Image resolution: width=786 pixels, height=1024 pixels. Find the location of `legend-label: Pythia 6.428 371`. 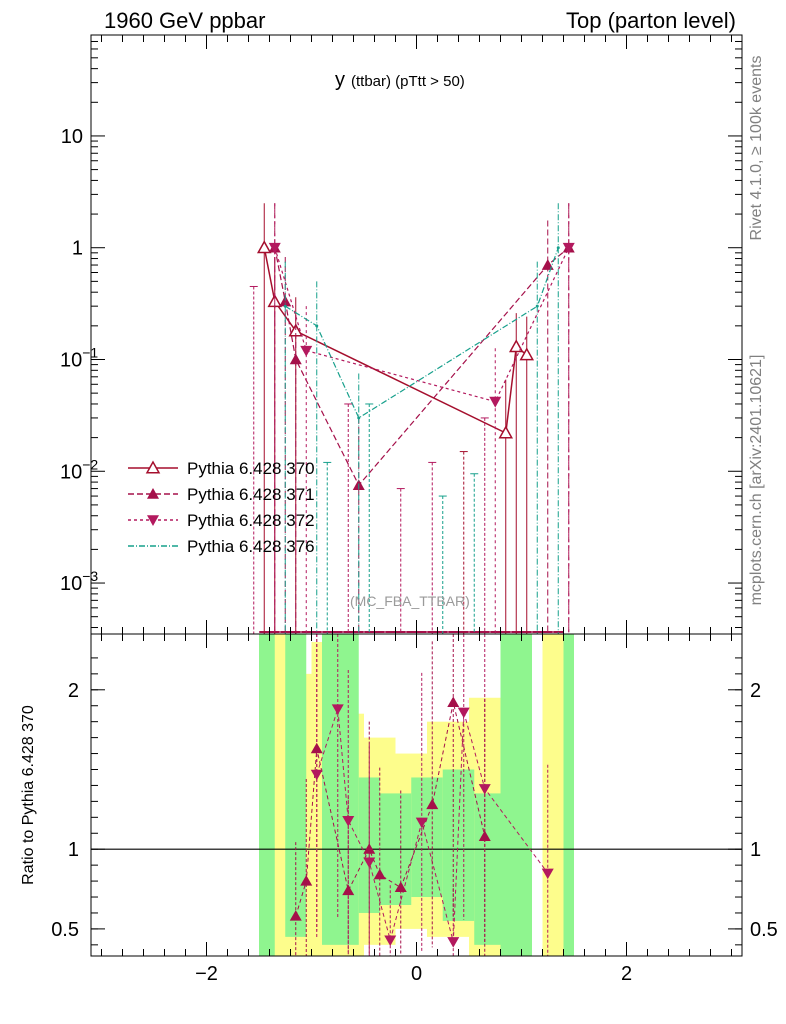

legend-label: Pythia 6.428 371 is located at coordinates (251, 494).